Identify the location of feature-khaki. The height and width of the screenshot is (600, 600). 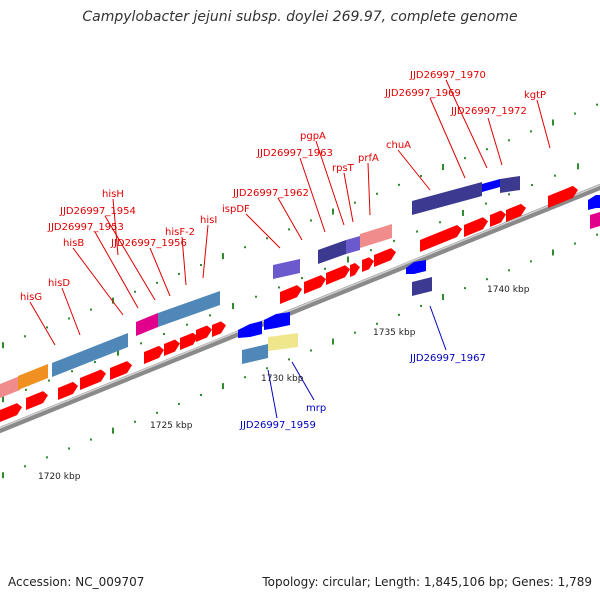
(283, 342).